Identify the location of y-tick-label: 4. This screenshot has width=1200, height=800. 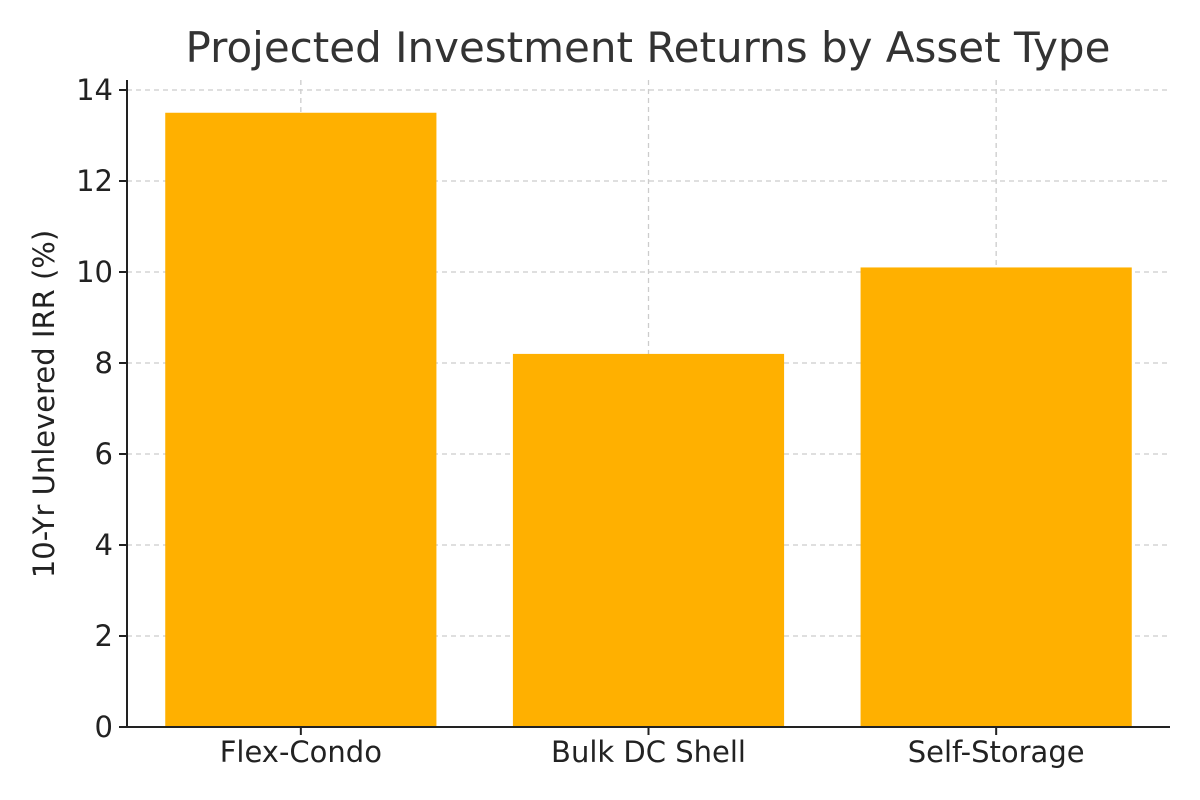
(104, 545).